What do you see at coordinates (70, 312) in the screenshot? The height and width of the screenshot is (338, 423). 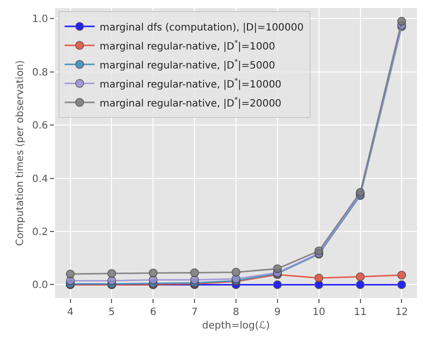 I see `x-tick-label: 4` at bounding box center [70, 312].